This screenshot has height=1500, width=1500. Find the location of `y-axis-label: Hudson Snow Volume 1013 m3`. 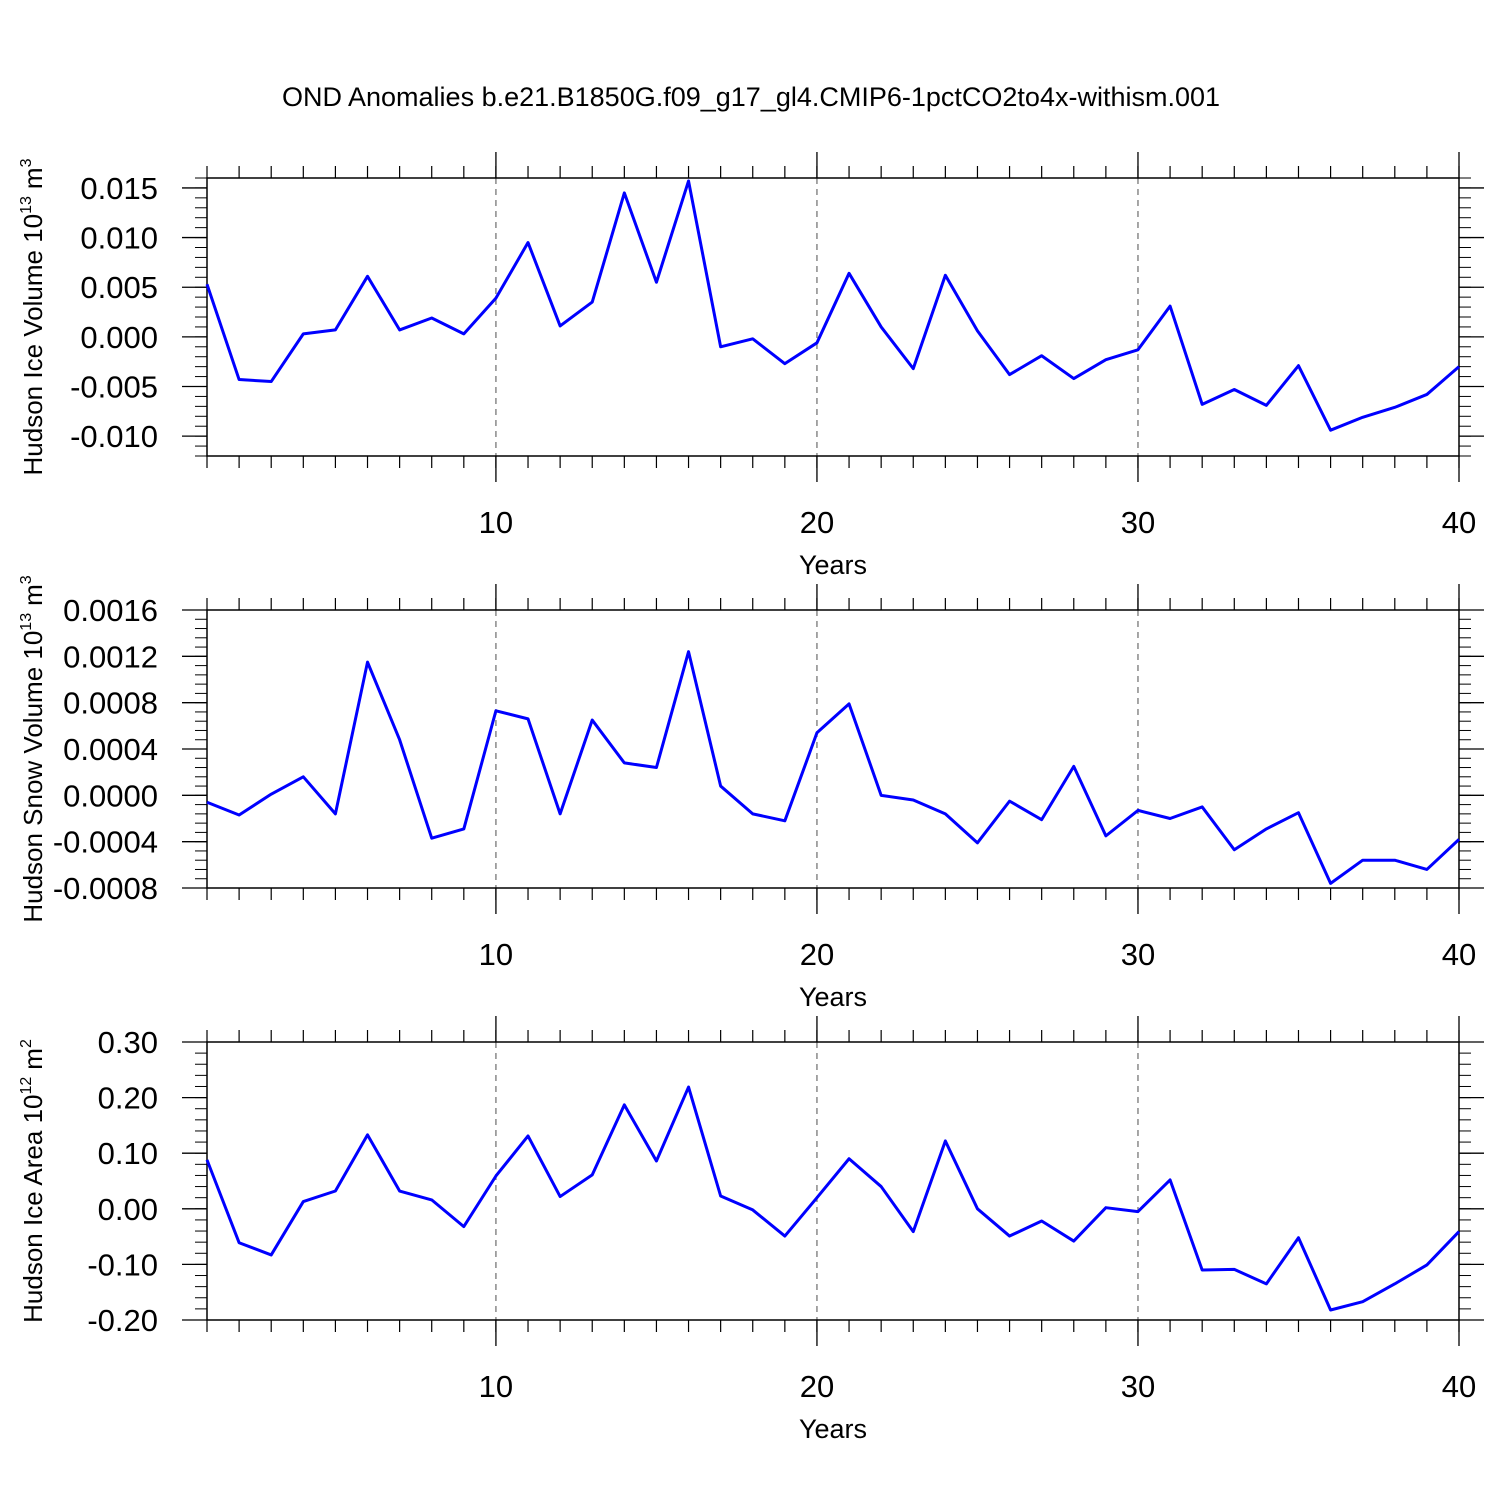

y-axis-label: Hudson Snow Volume 1013 m3 is located at coordinates (33, 748).